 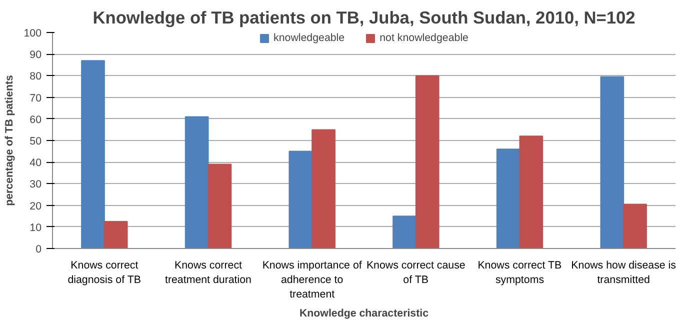 I want to click on x-tick-label: Knows correct treatment duration, so click(x=208, y=273).